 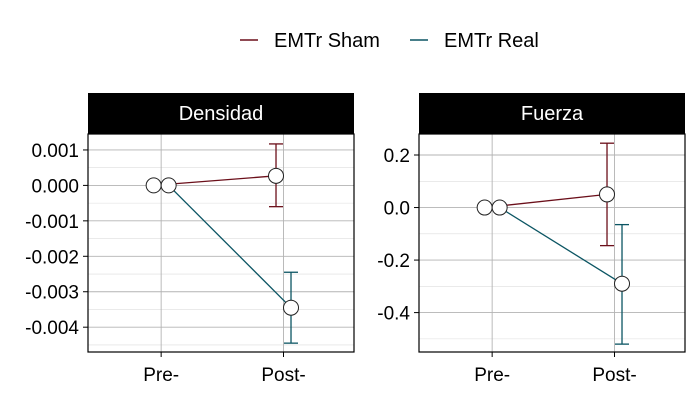 I want to click on y-tick-label: -0.004, so click(x=52, y=328).